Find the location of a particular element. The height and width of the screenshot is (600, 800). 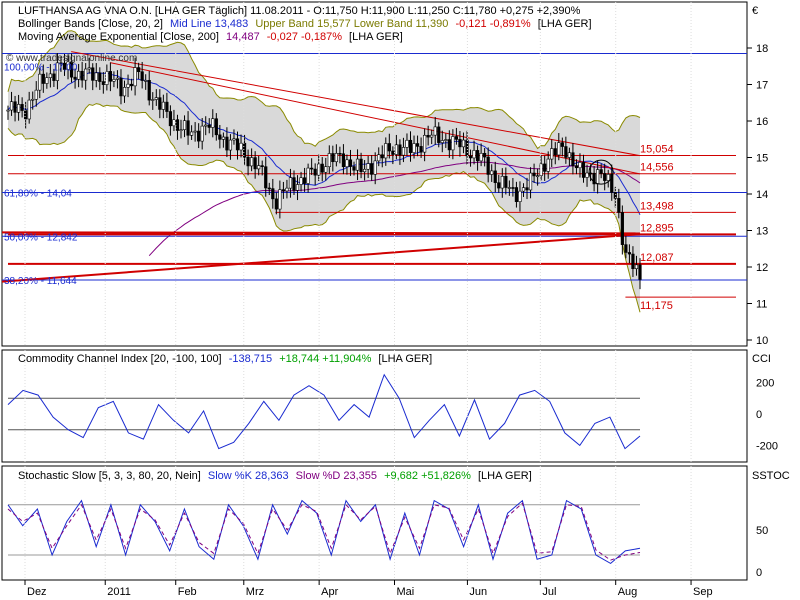

month-label: Jul is located at coordinates (549, 592).